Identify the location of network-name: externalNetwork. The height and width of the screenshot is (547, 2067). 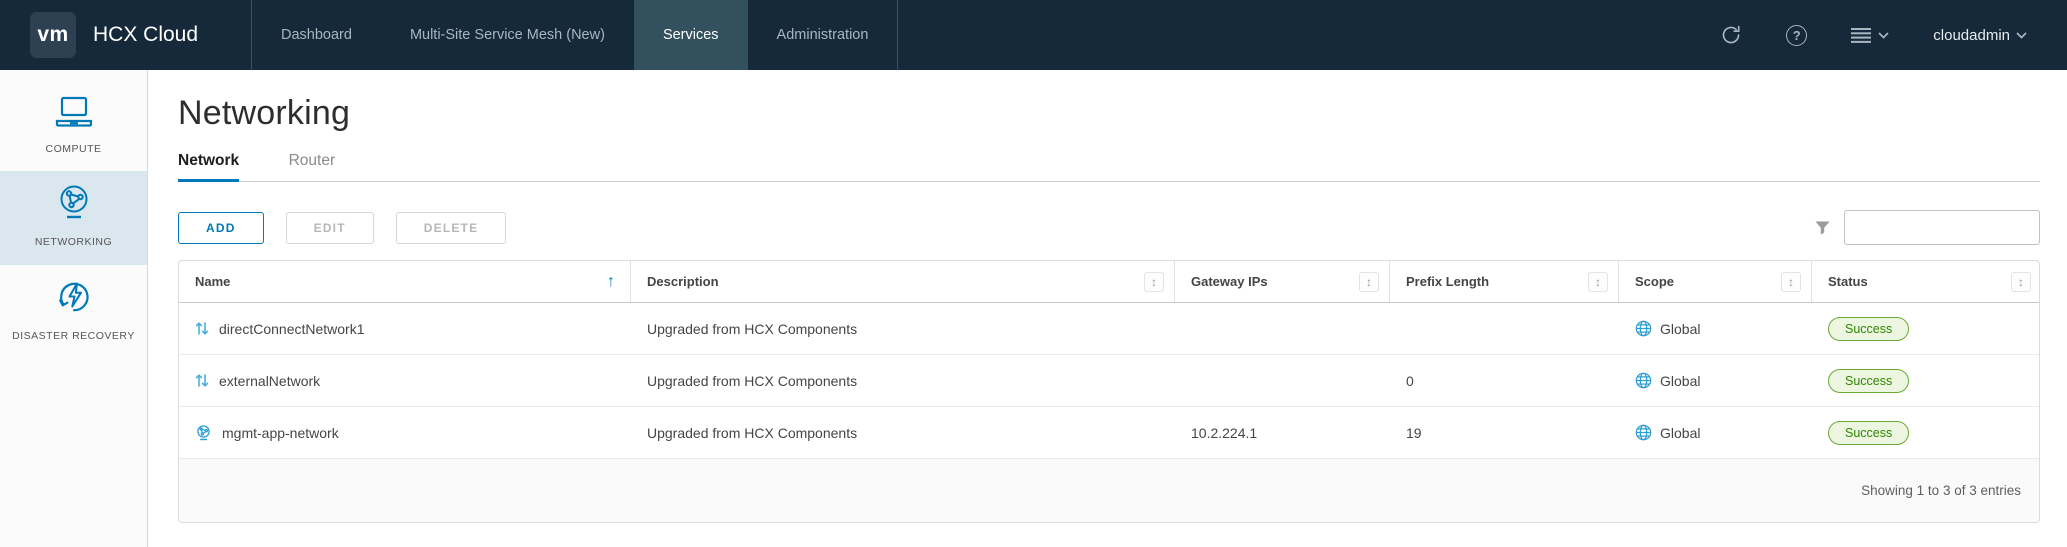
(270, 380).